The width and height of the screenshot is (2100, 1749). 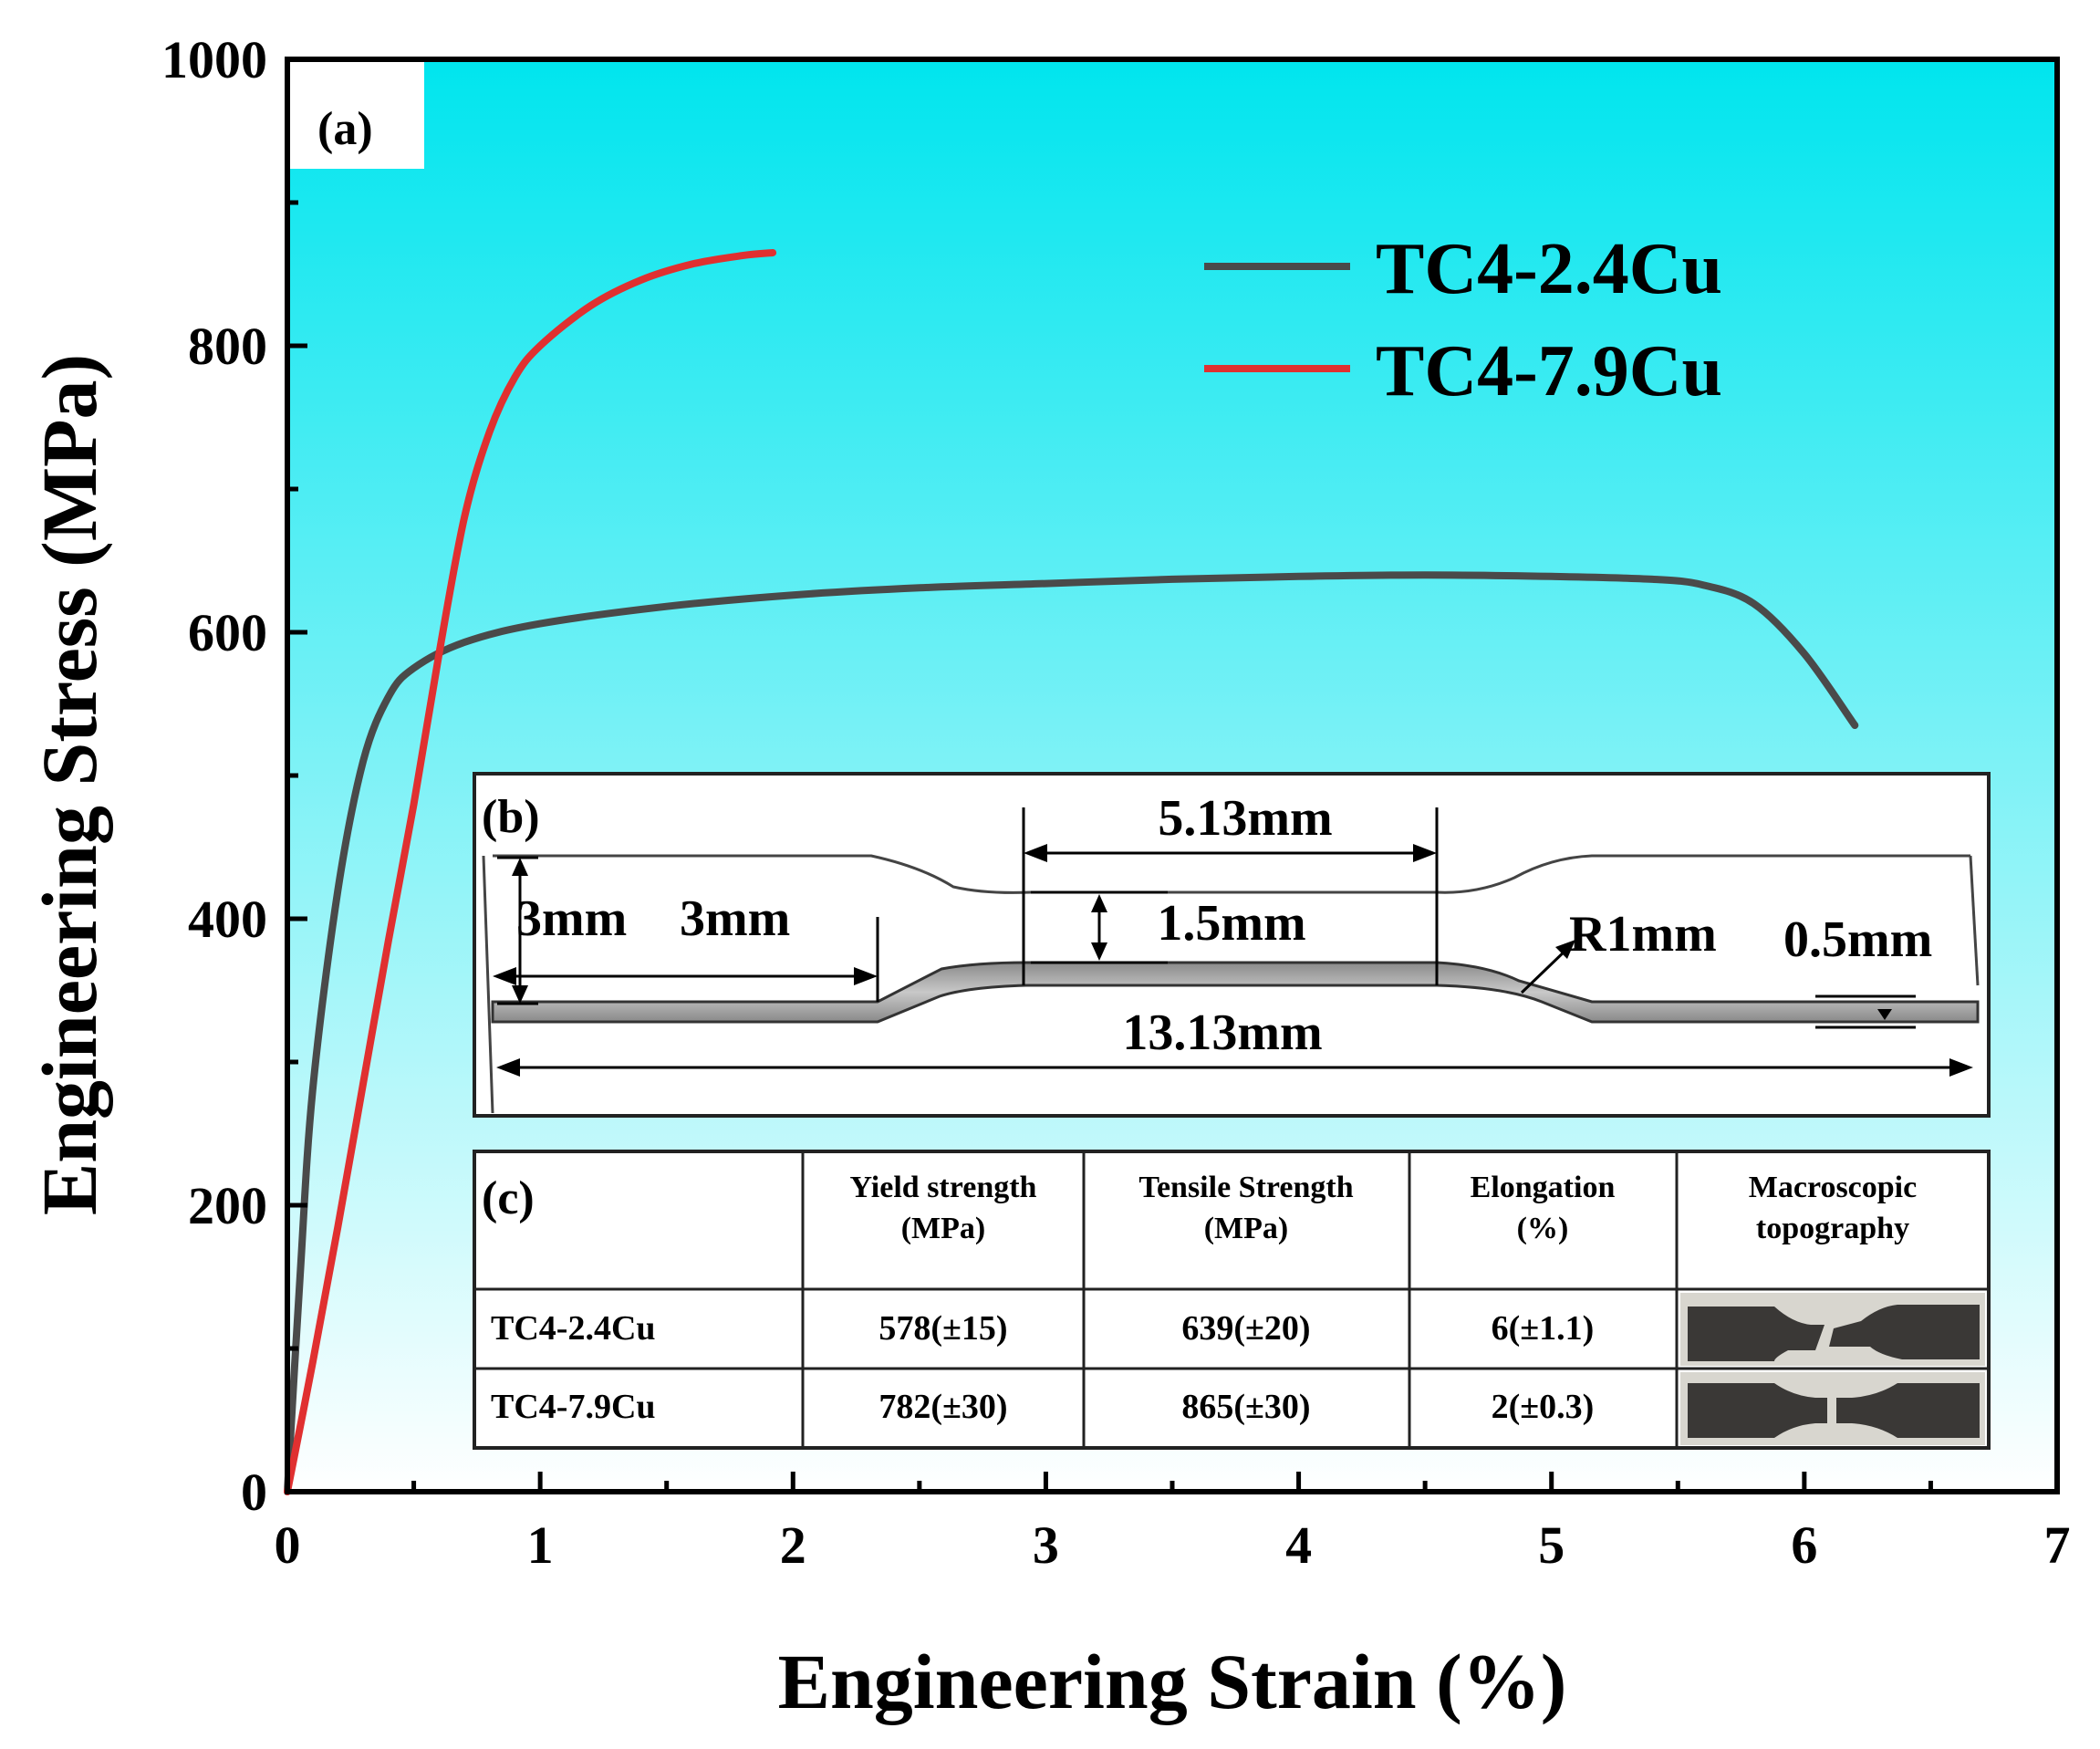 I want to click on dim-overall-arrowhead-right, so click(x=1961, y=1067).